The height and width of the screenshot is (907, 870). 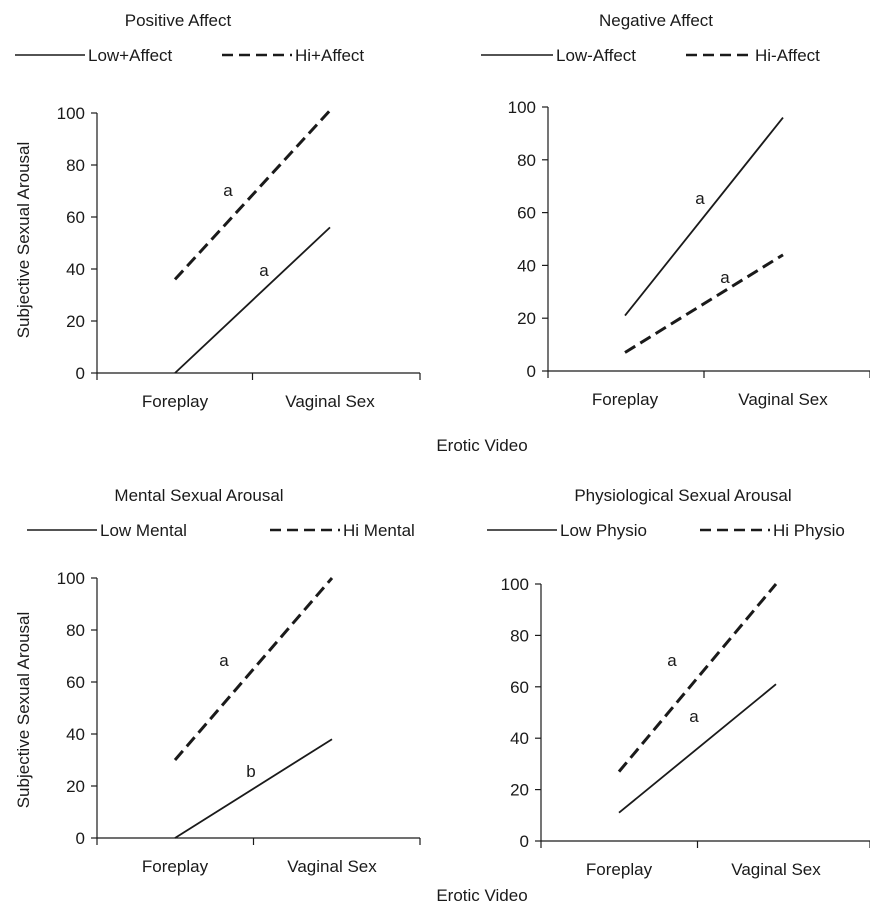 What do you see at coordinates (379, 530) in the screenshot?
I see `legend-label: Hi Mental` at bounding box center [379, 530].